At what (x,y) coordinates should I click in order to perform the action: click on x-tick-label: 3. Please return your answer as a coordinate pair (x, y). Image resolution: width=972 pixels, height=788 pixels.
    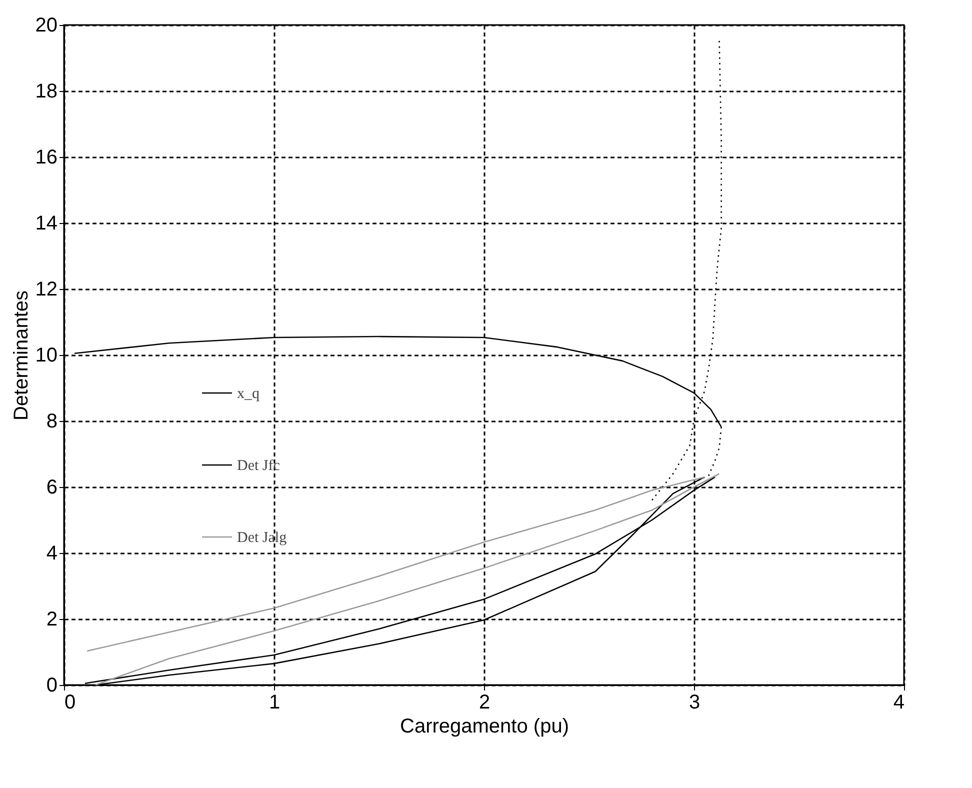
    Looking at the image, I should click on (694, 703).